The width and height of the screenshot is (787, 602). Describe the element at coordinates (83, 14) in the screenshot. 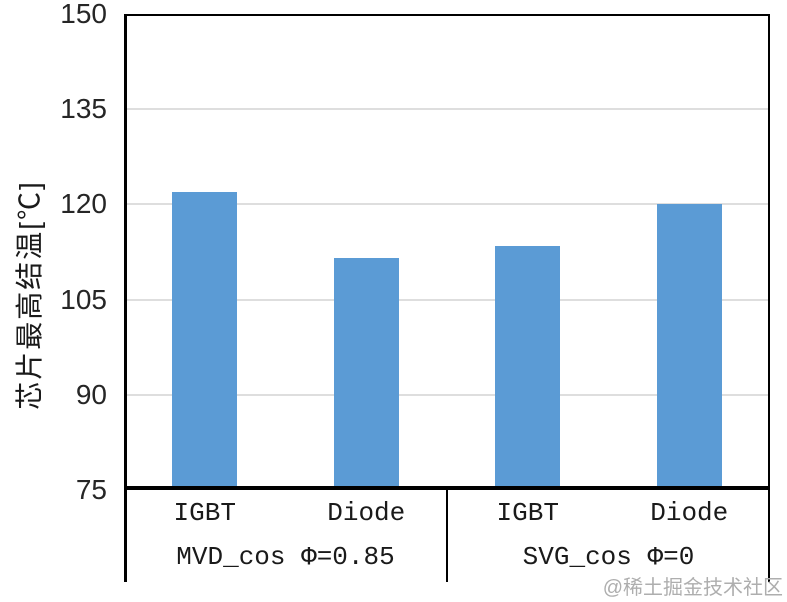

I see `y-tick-label: 150` at that location.